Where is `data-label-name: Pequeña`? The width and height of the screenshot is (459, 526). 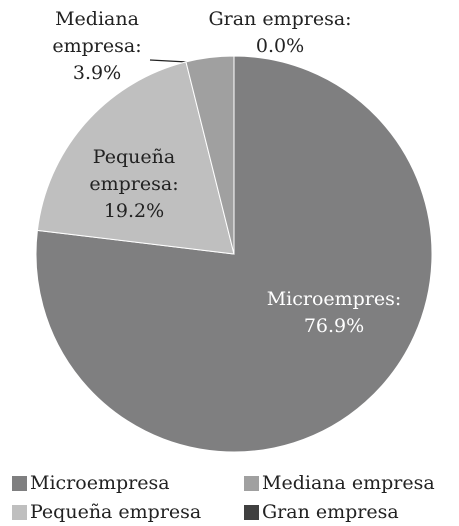 data-label-name: Pequeña is located at coordinates (134, 157).